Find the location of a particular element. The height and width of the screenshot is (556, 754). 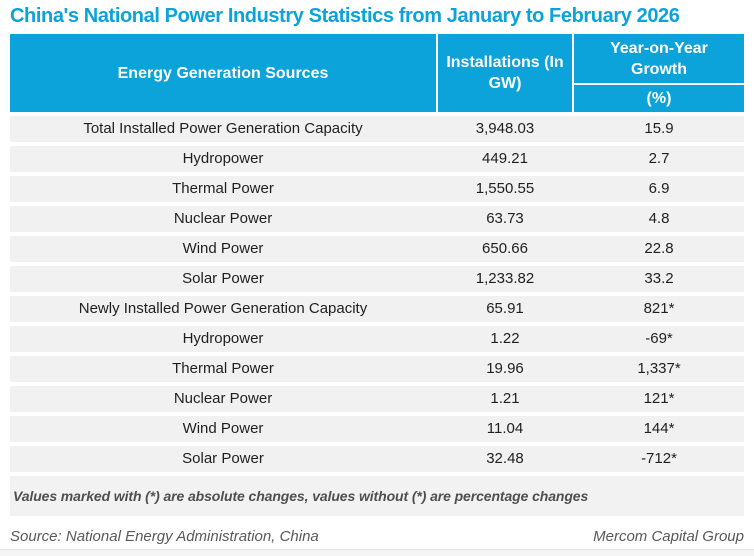

attribution-text: Mercom Capital Group is located at coordinates (668, 536).